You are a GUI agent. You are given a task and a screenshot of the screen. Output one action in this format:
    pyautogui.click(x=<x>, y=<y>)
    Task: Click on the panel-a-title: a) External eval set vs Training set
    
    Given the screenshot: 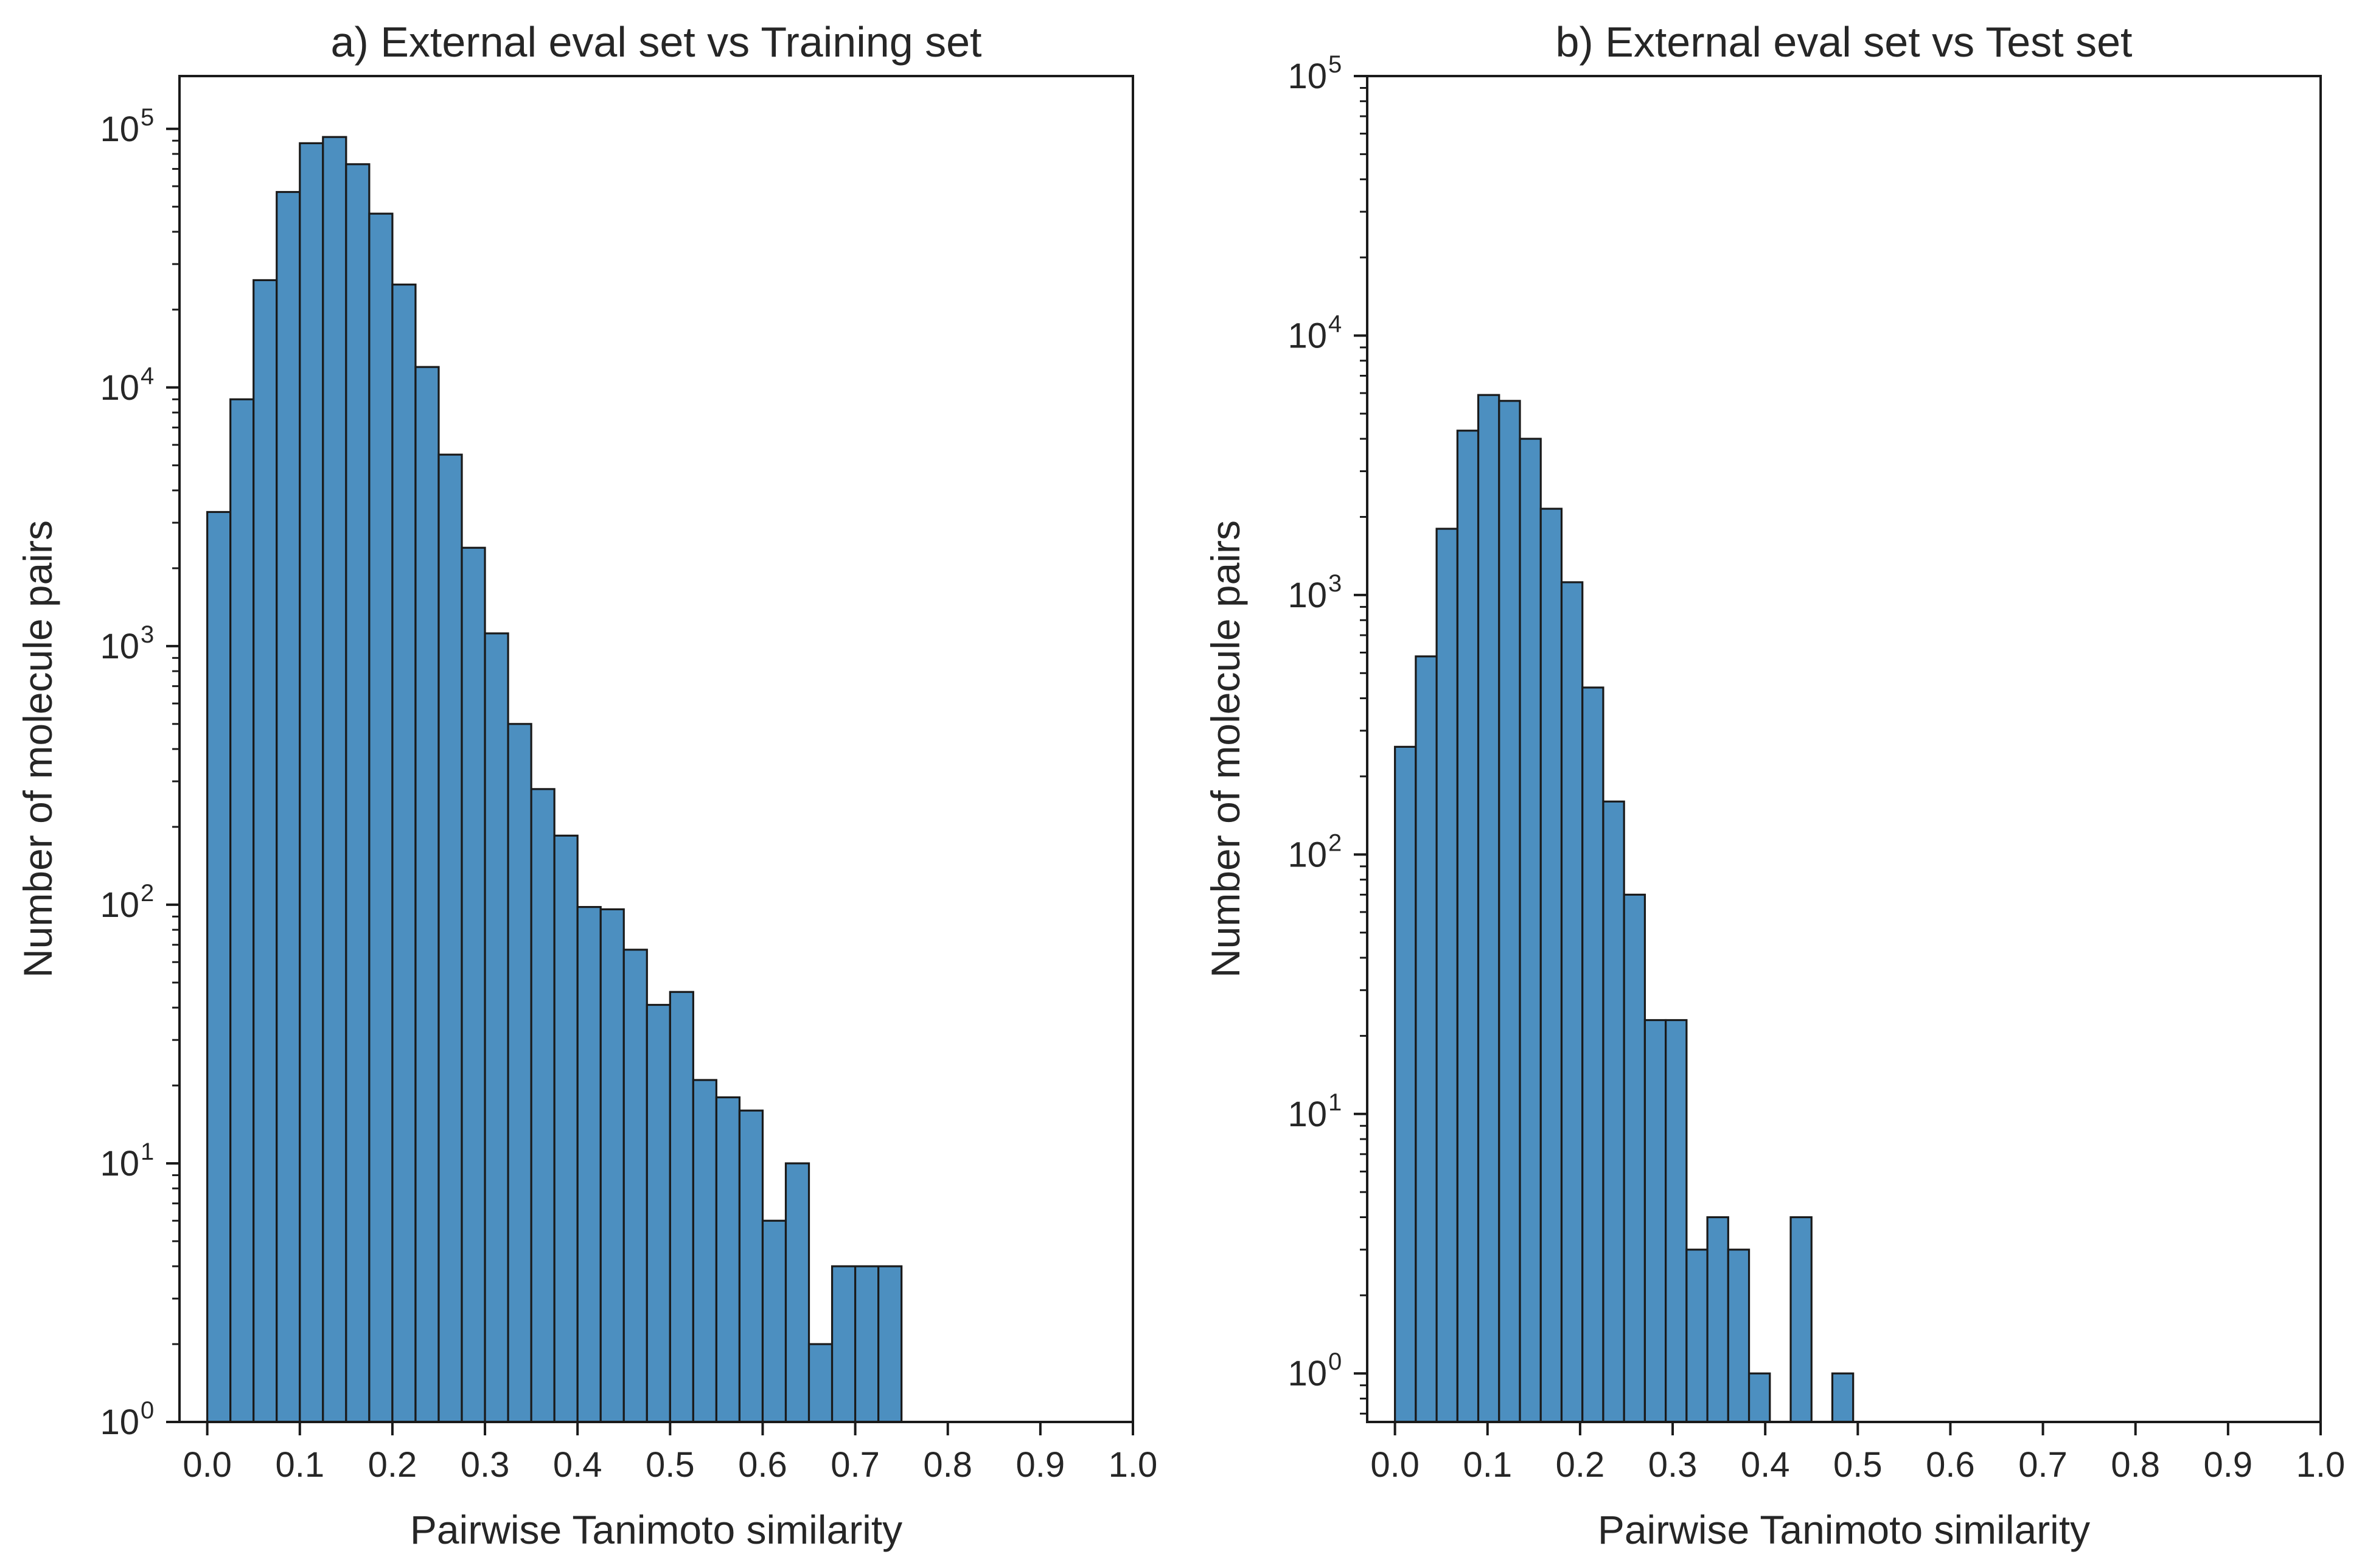 What is the action you would take?
    pyautogui.click(x=656, y=42)
    